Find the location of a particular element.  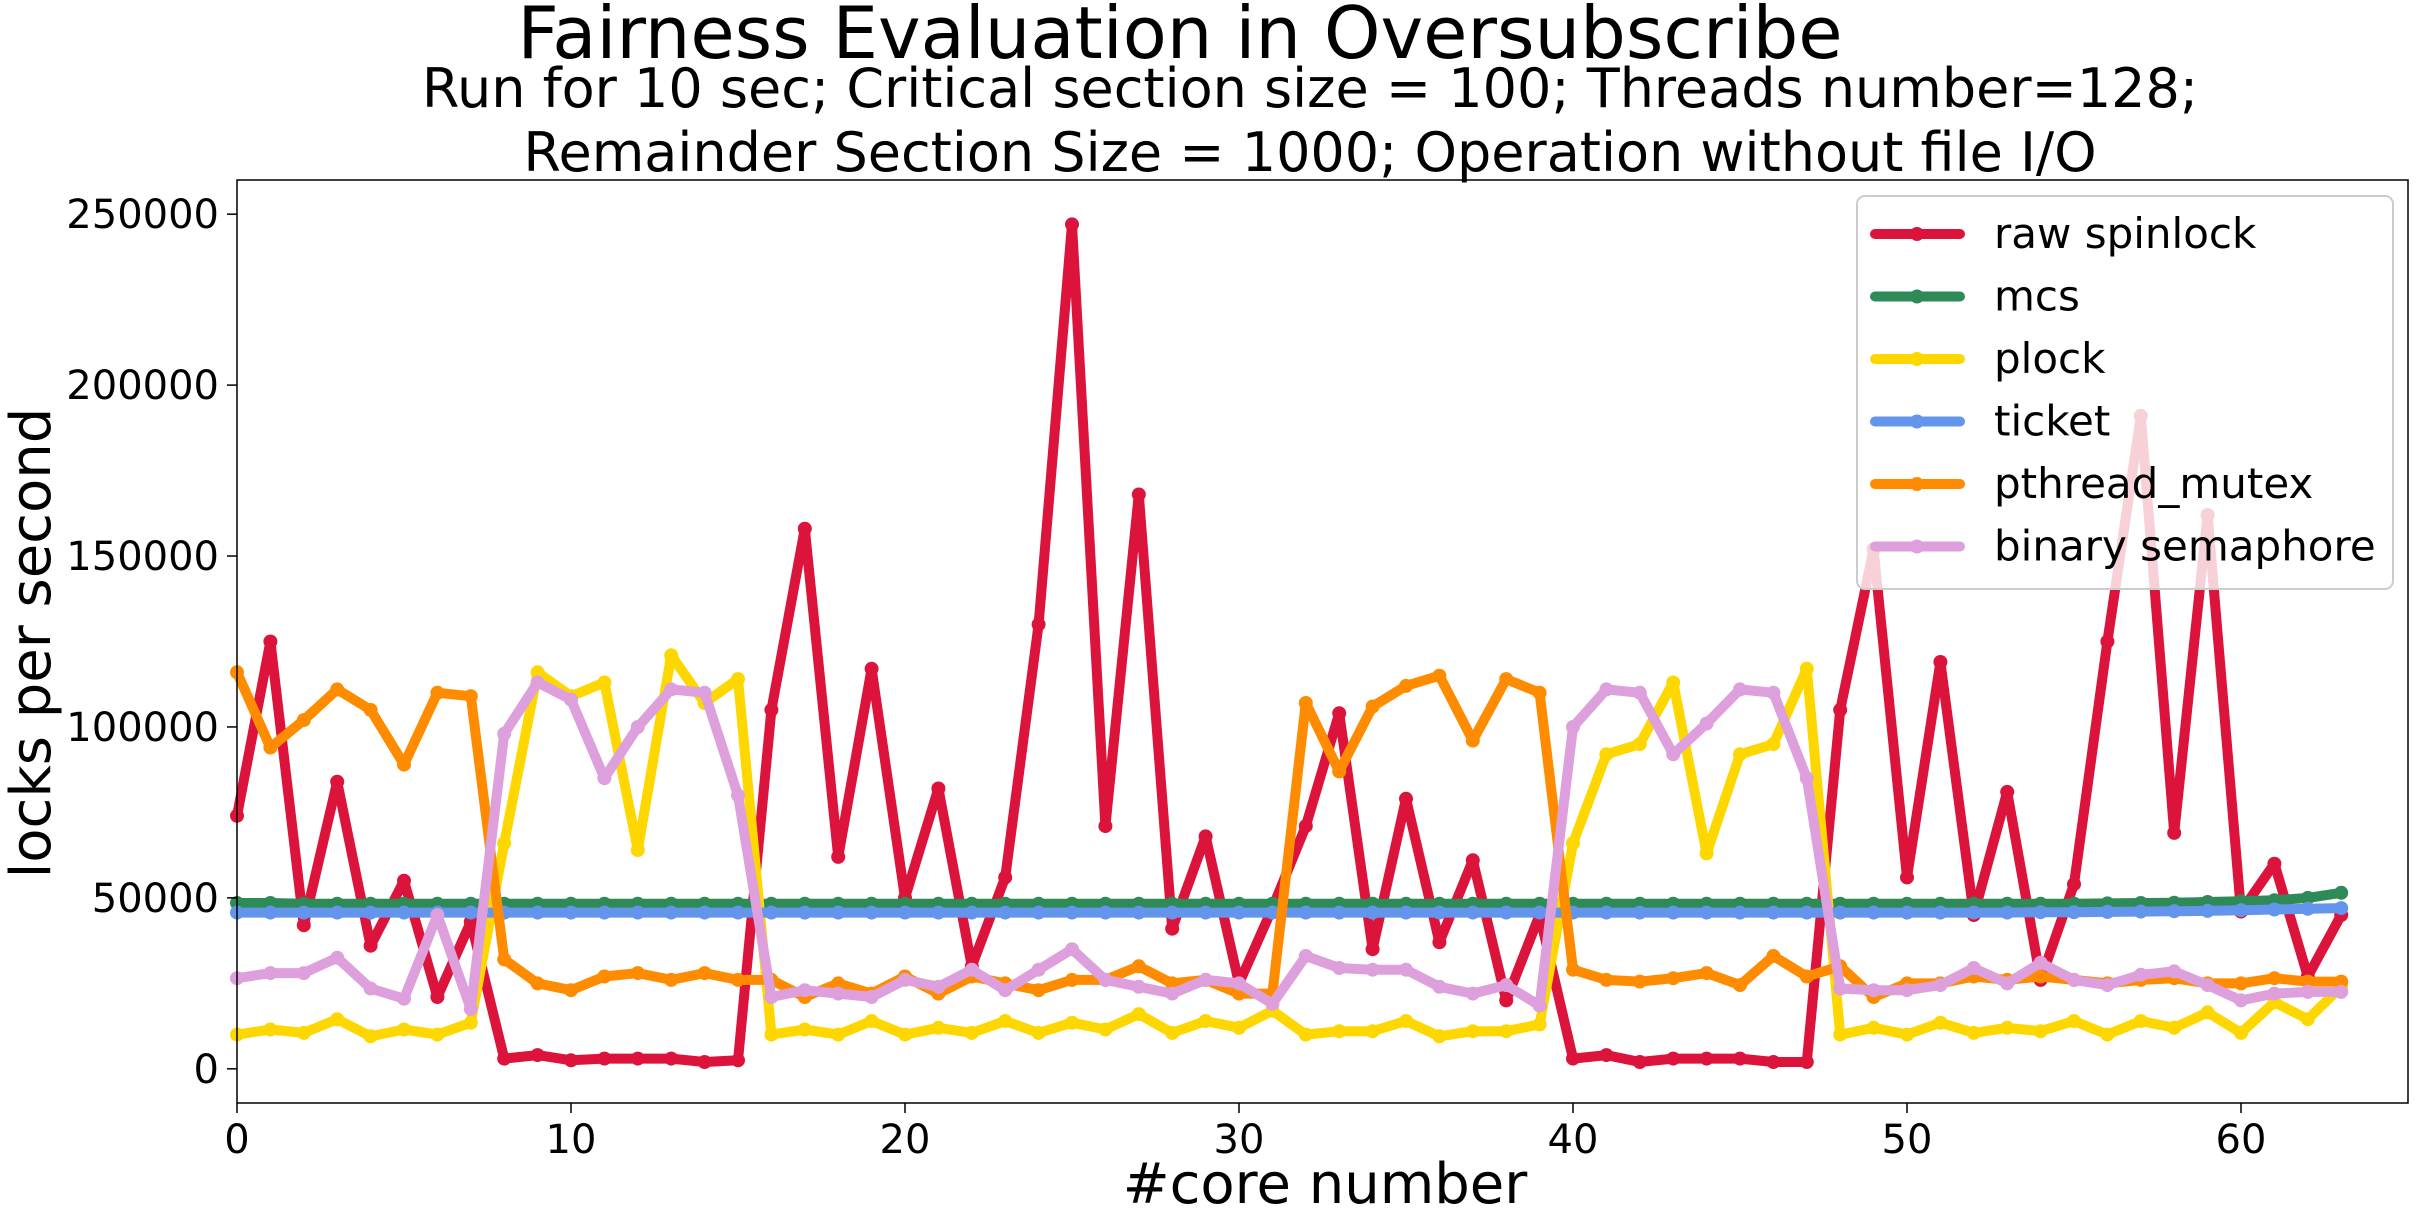

y-tick-label: 50000 is located at coordinates (155, 899).